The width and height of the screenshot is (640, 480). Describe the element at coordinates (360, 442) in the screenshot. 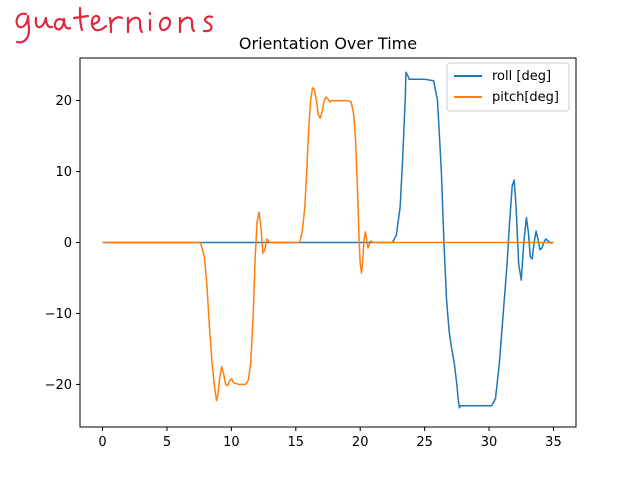

I see `x-tick-label-20: 20` at that location.